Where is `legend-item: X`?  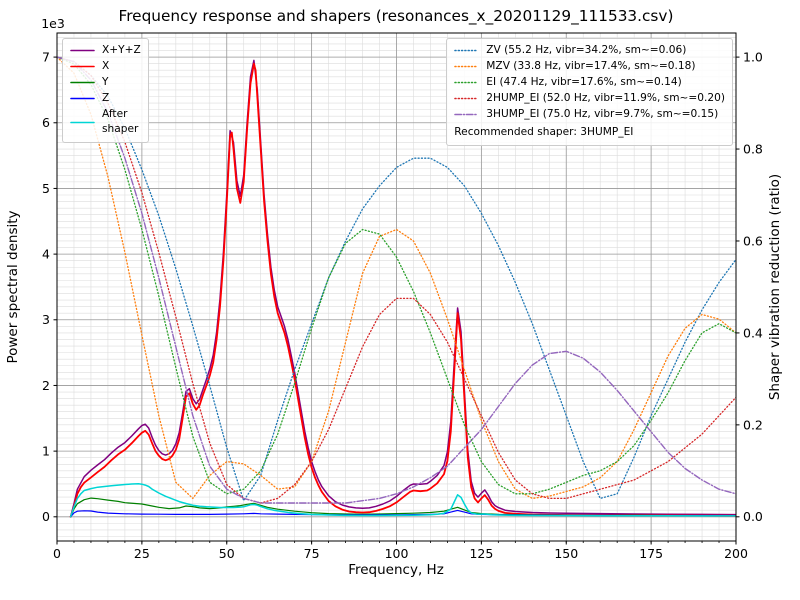
legend-item: X is located at coordinates (105, 67).